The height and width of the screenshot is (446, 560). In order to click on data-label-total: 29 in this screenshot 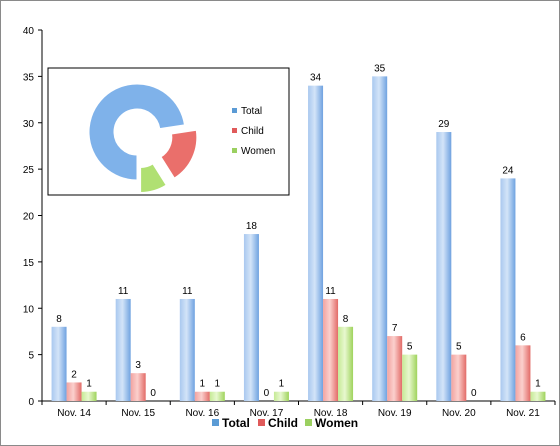, I will do `click(444, 124)`.